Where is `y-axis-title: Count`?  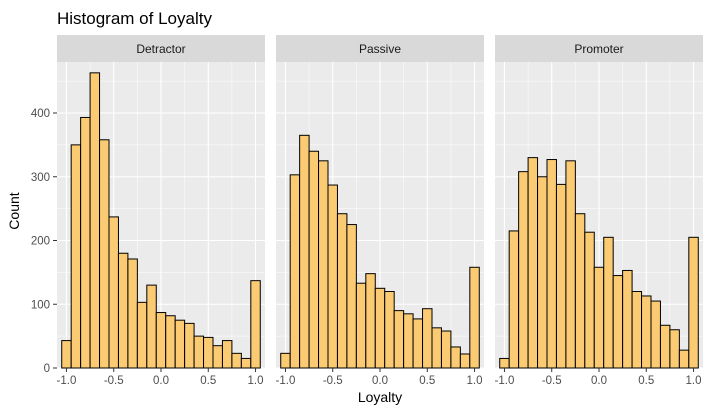
y-axis-title: Count is located at coordinates (14, 210).